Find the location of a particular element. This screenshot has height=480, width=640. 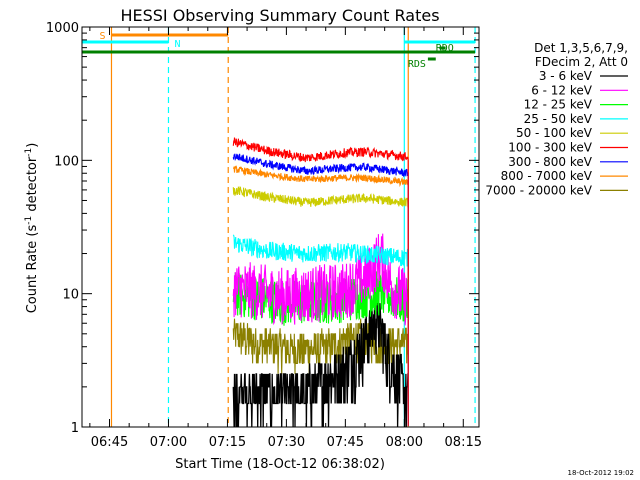

x-axis-label: Start Time (18-Oct-12 06:38:02) is located at coordinates (280, 464).